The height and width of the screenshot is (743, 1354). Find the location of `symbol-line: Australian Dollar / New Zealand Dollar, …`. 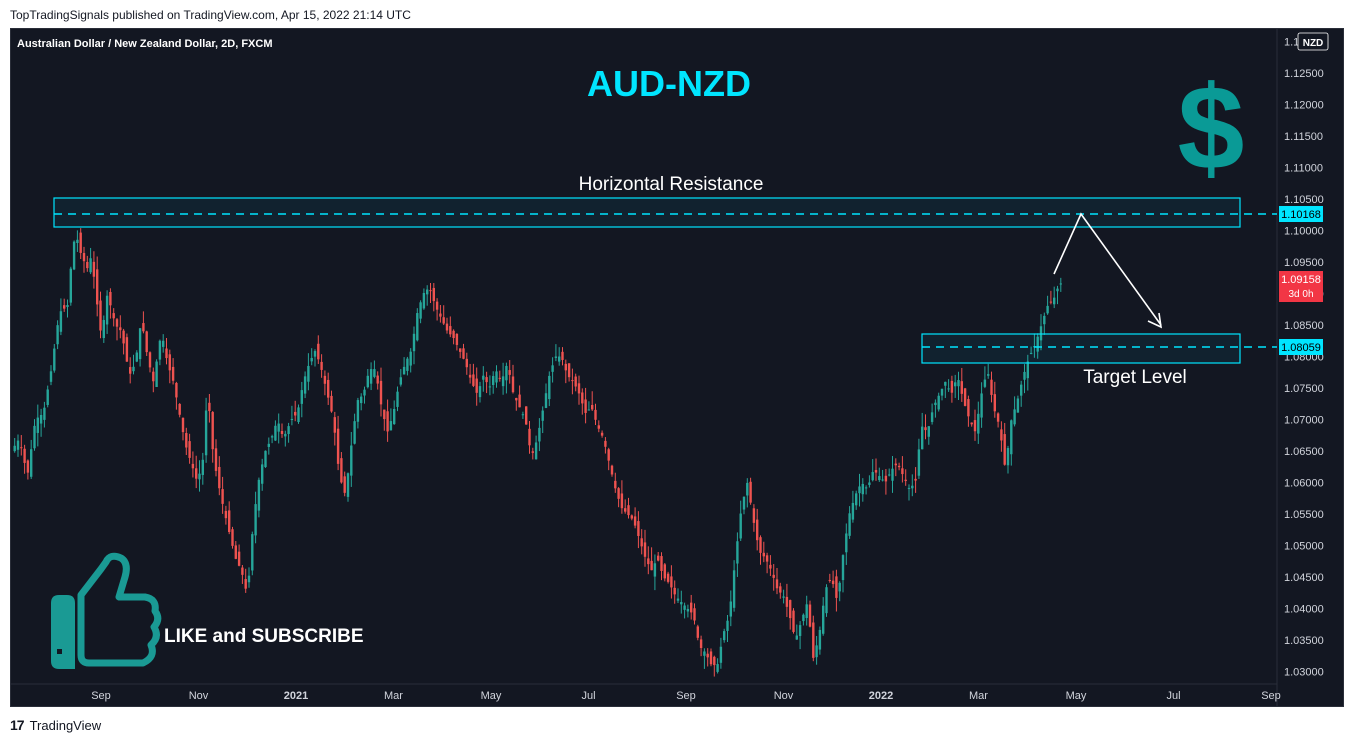

symbol-line: Australian Dollar / New Zealand Dollar, … is located at coordinates (145, 44).